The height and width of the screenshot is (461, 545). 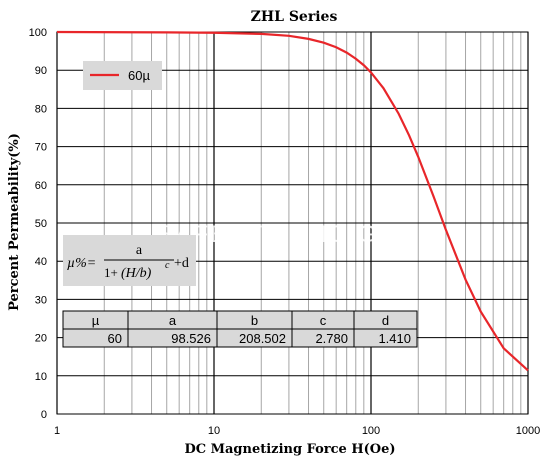 I want to click on formula-denominator-base: (H/b), so click(x=136, y=273).